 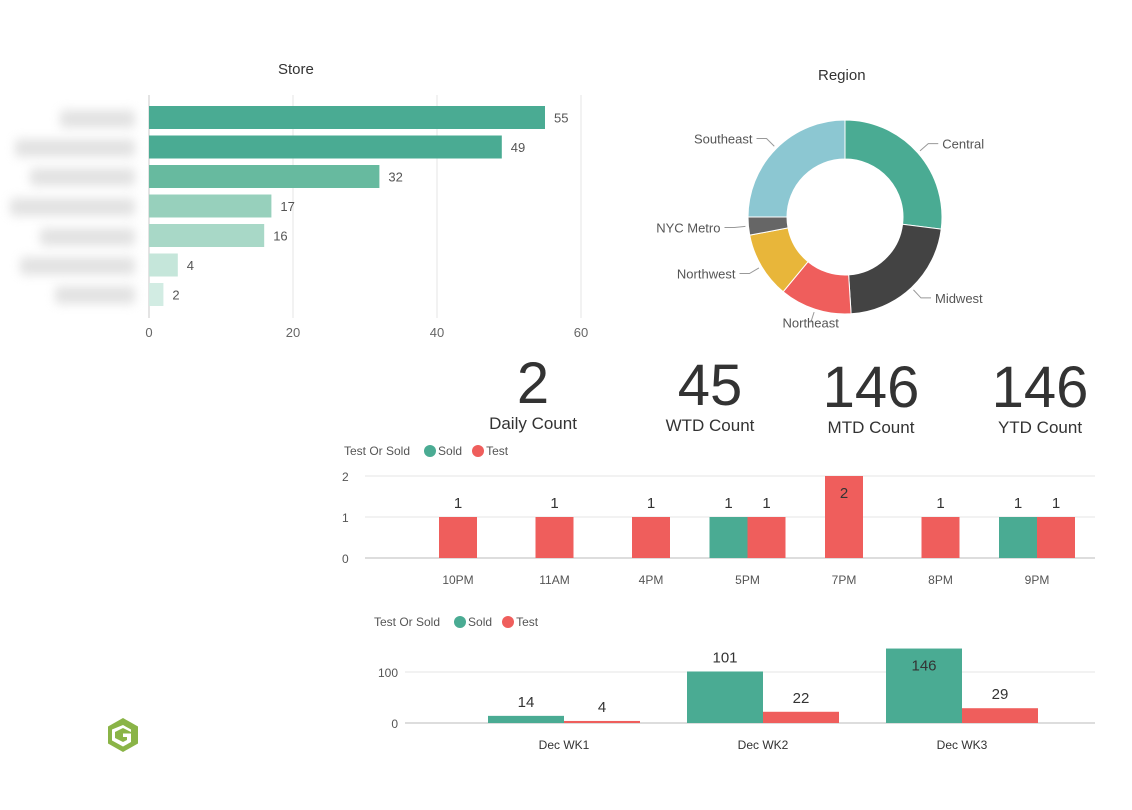 What do you see at coordinates (123, 735) in the screenshot?
I see `g-logo-icon` at bounding box center [123, 735].